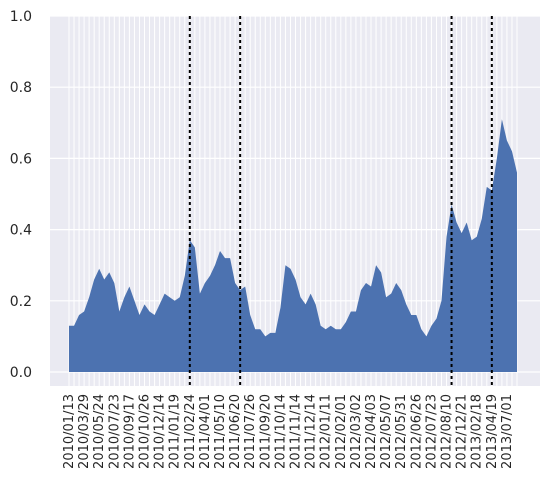  Describe the element at coordinates (447, 431) in the screenshot. I see `x-tick-label: 2012/08/10` at that location.